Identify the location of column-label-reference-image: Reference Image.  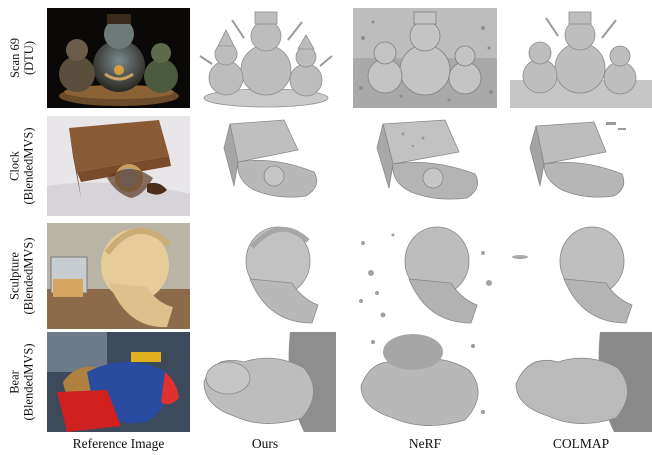
(118, 443).